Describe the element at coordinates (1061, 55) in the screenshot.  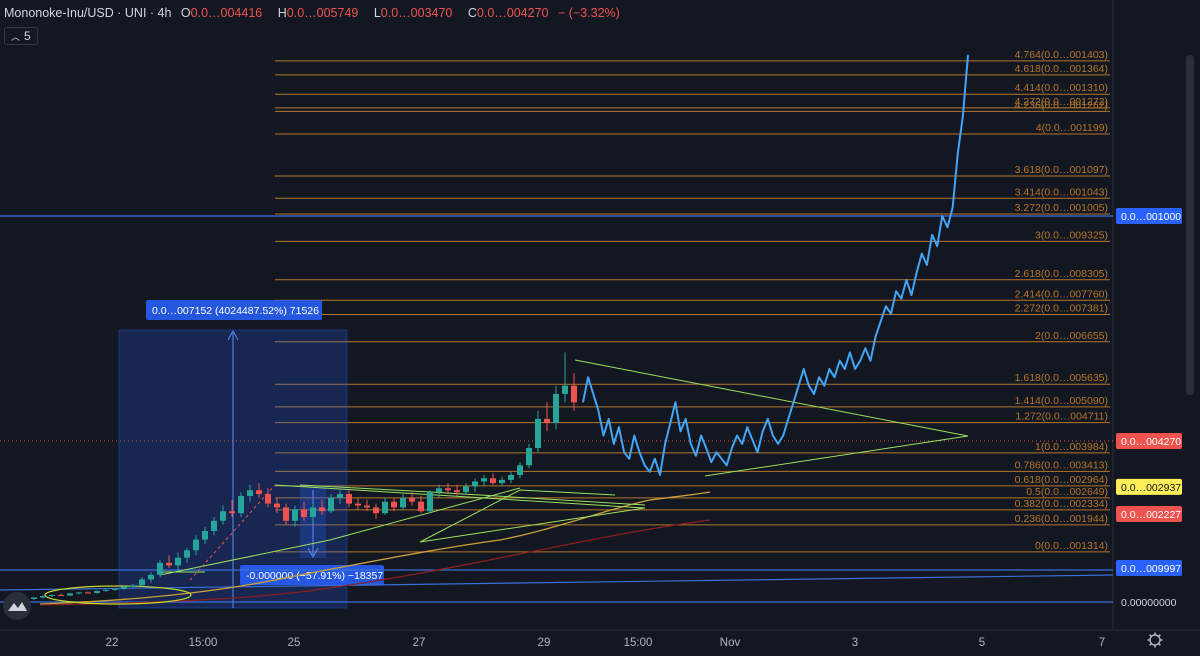
I see `fib-level-label: 4.764(0.0…001403)` at that location.